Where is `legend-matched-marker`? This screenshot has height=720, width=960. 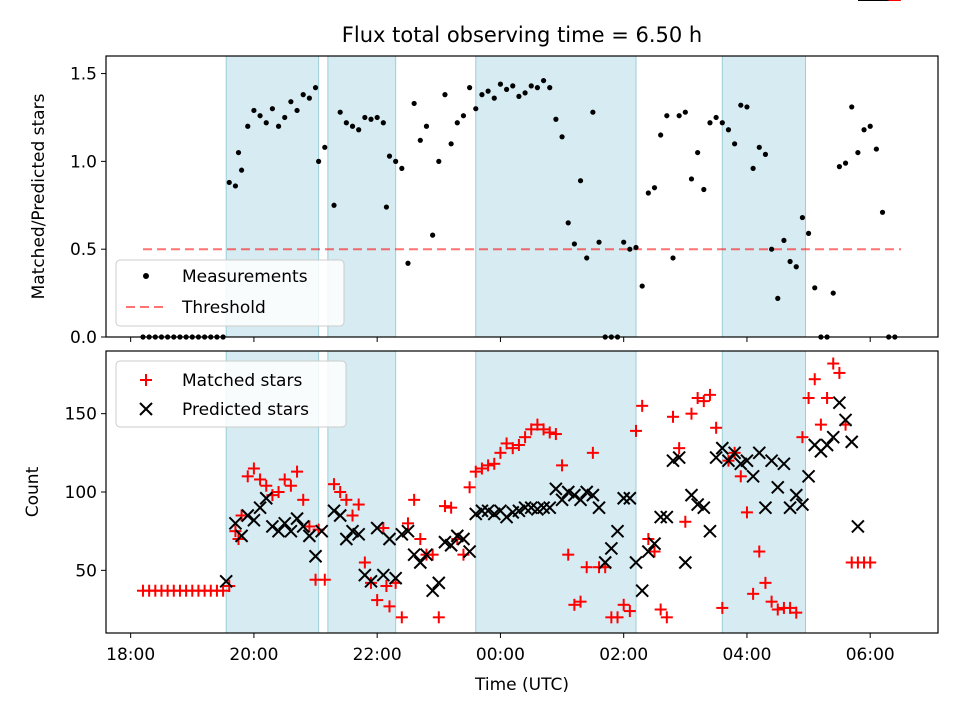
legend-matched-marker is located at coordinates (146, 380).